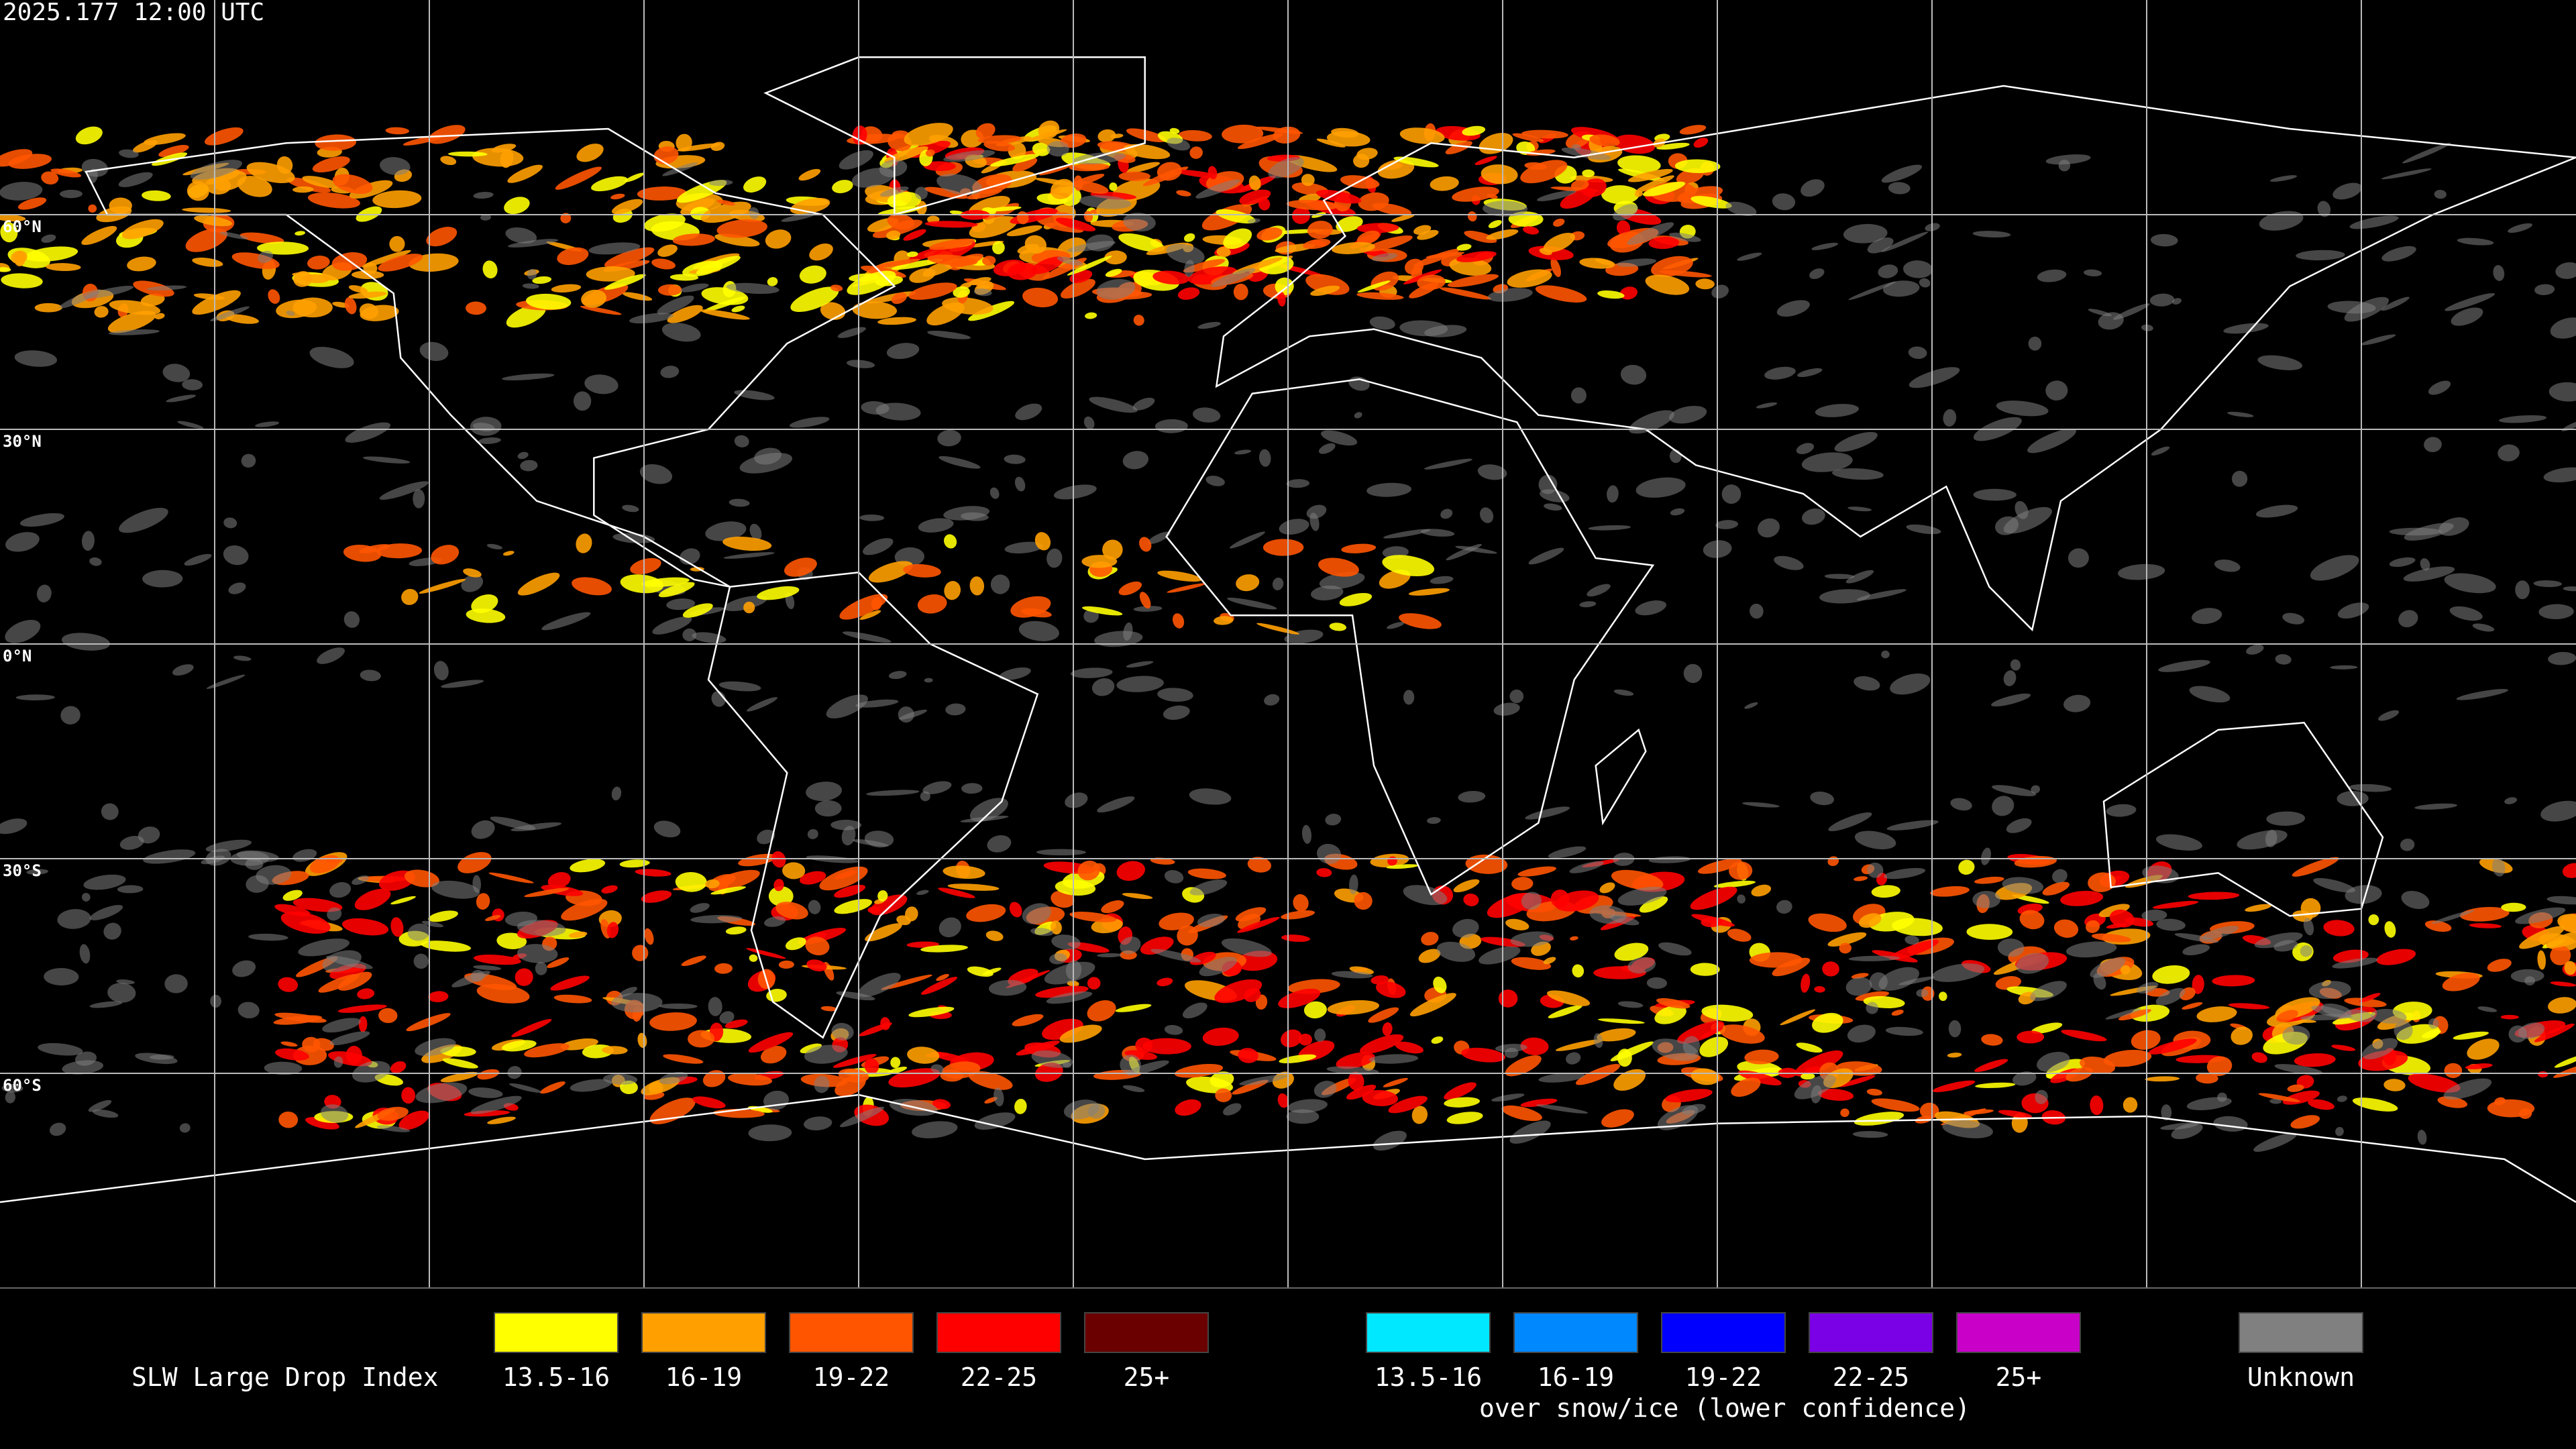 The image size is (2576, 1449). I want to click on legend-swatch, so click(1723, 1332).